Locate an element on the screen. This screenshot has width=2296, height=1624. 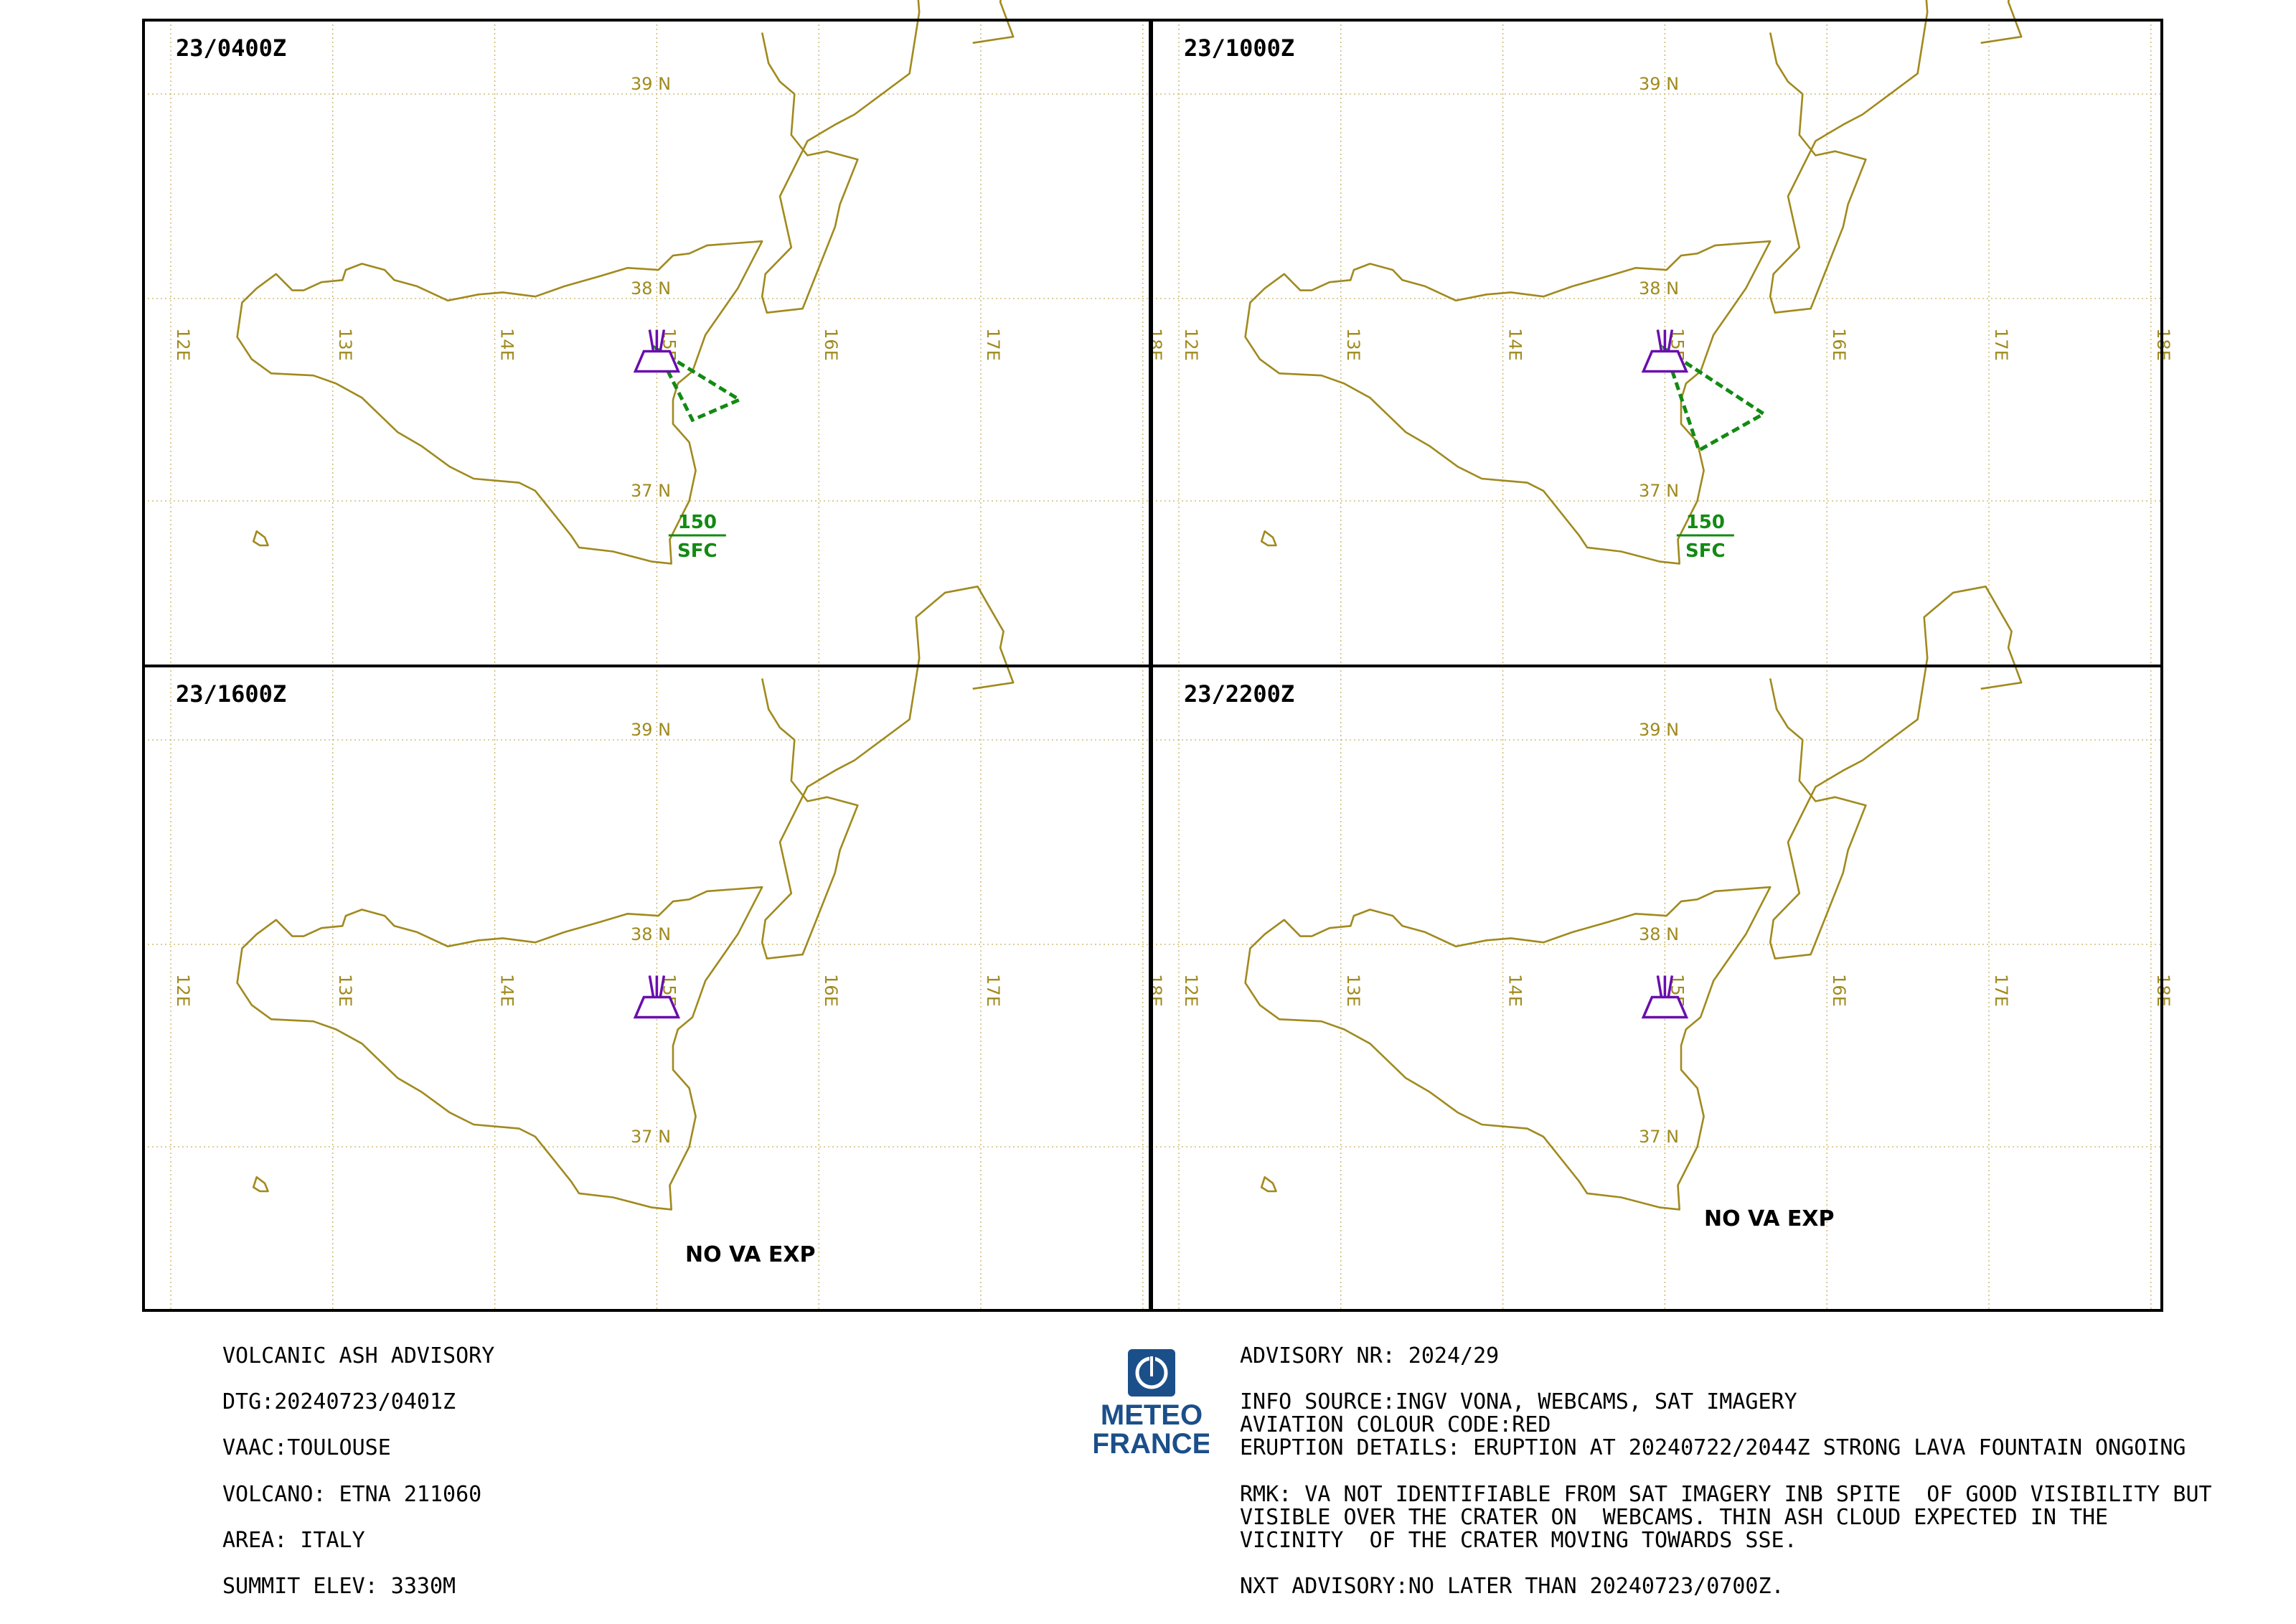
advisory-vaac: VAAC:TOULOUSE is located at coordinates (307, 1447).